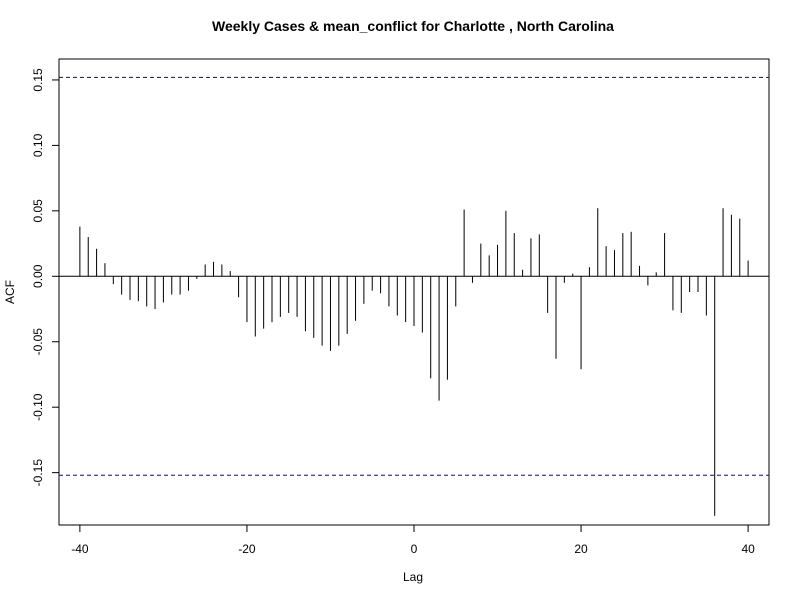 This screenshot has width=800, height=600. What do you see at coordinates (413, 577) in the screenshot?
I see `x-axis-label: Lag` at bounding box center [413, 577].